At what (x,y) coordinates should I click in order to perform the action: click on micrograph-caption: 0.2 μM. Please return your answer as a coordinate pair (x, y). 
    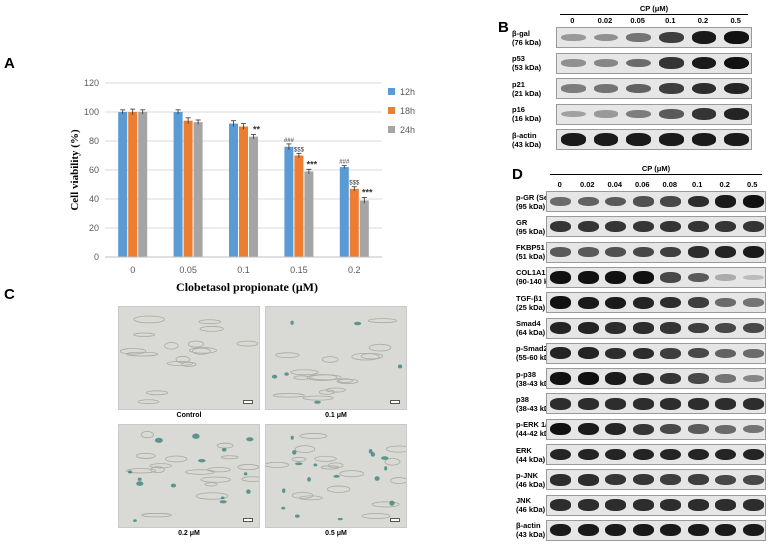
    Looking at the image, I should click on (189, 533).